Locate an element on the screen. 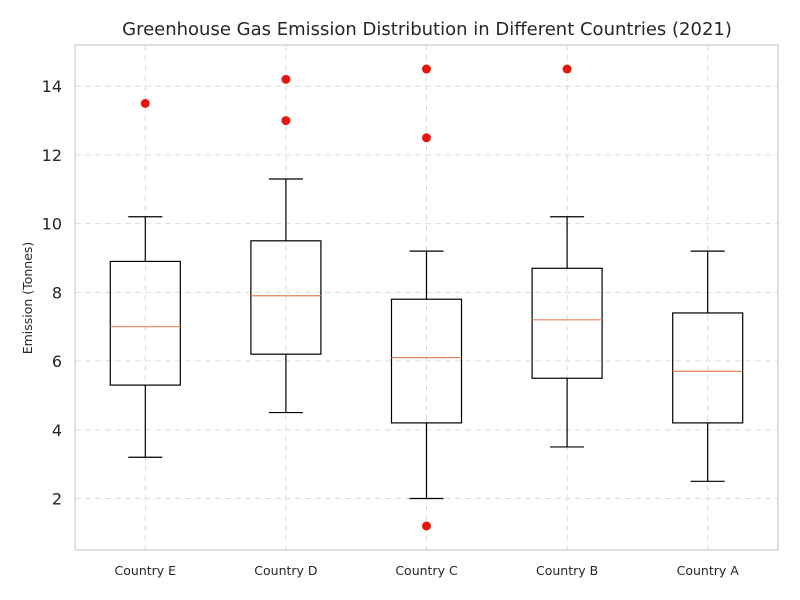 This screenshot has height=600, width=800. y-tick-label: 4 is located at coordinates (57, 430).